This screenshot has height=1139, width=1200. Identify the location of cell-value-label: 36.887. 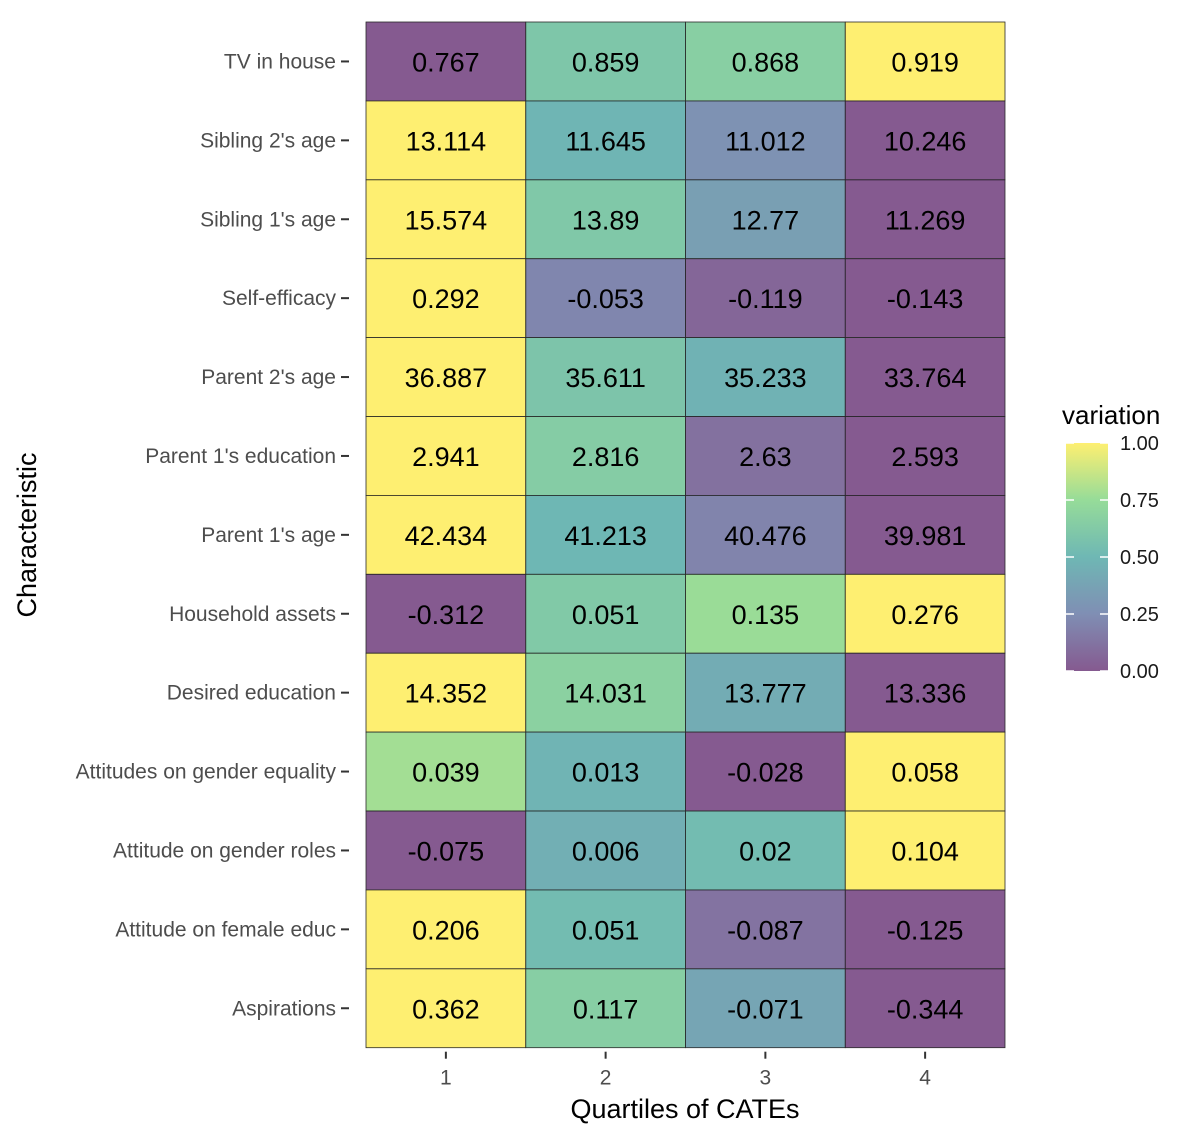
(446, 378).